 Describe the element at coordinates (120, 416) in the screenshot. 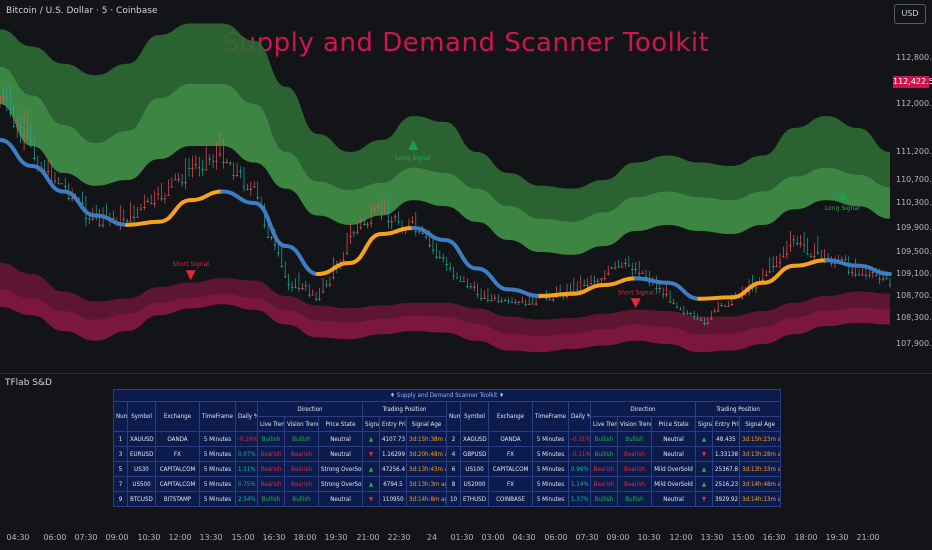

I see `column-header: Num` at that location.